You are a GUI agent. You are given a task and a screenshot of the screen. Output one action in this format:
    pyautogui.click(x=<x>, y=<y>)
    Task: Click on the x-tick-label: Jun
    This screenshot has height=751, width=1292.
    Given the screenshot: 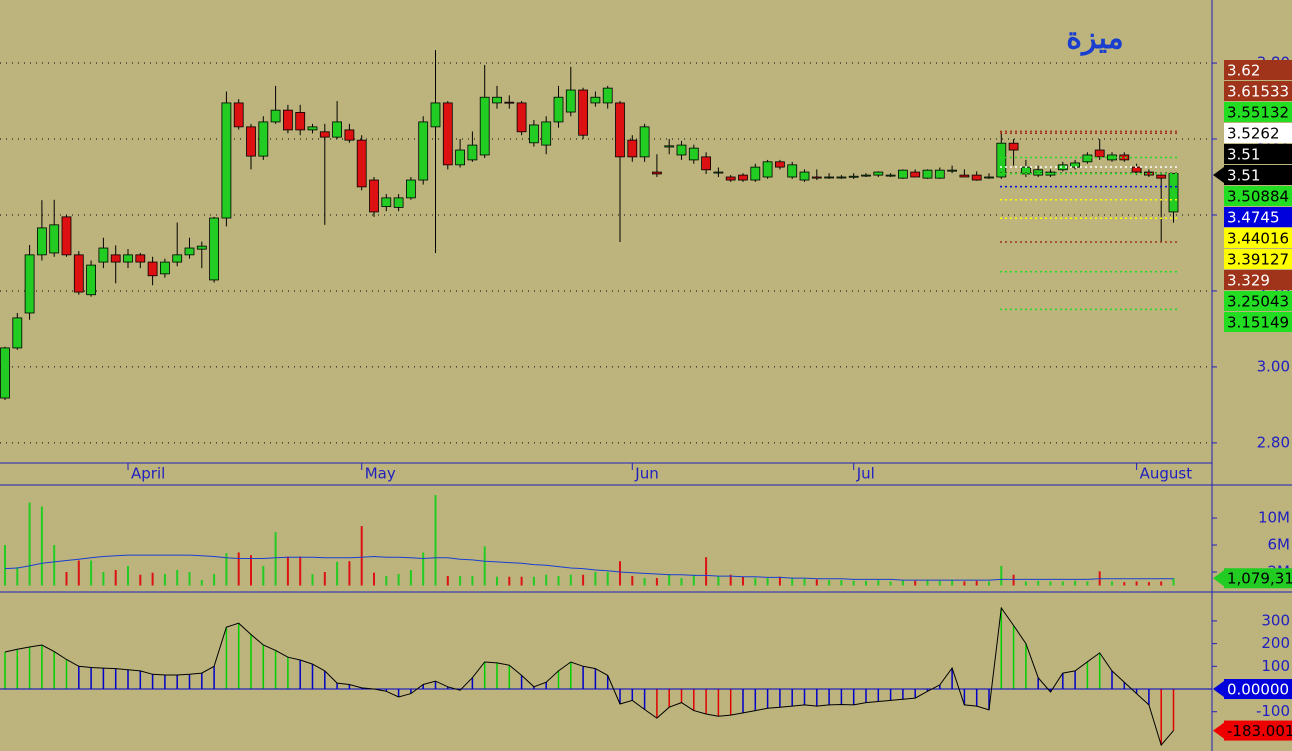 What is the action you would take?
    pyautogui.click(x=646, y=474)
    